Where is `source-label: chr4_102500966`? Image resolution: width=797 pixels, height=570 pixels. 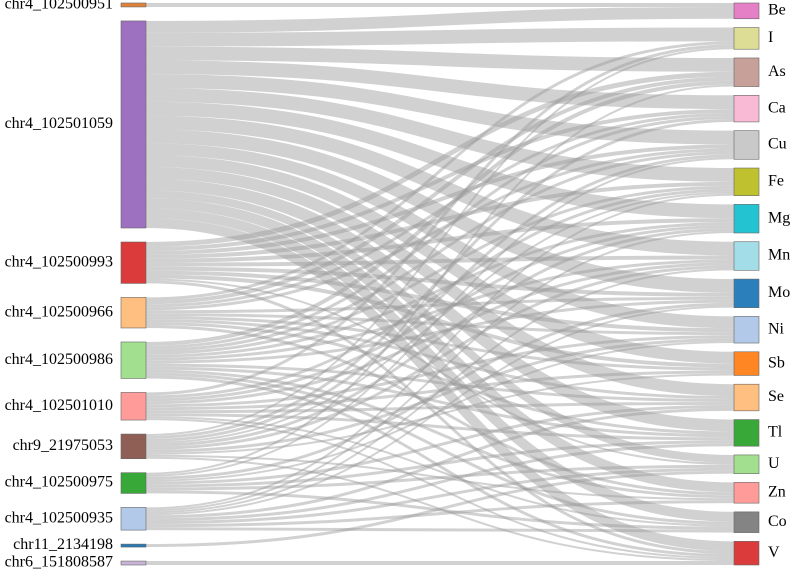
source-label: chr4_102500966 is located at coordinates (59, 311).